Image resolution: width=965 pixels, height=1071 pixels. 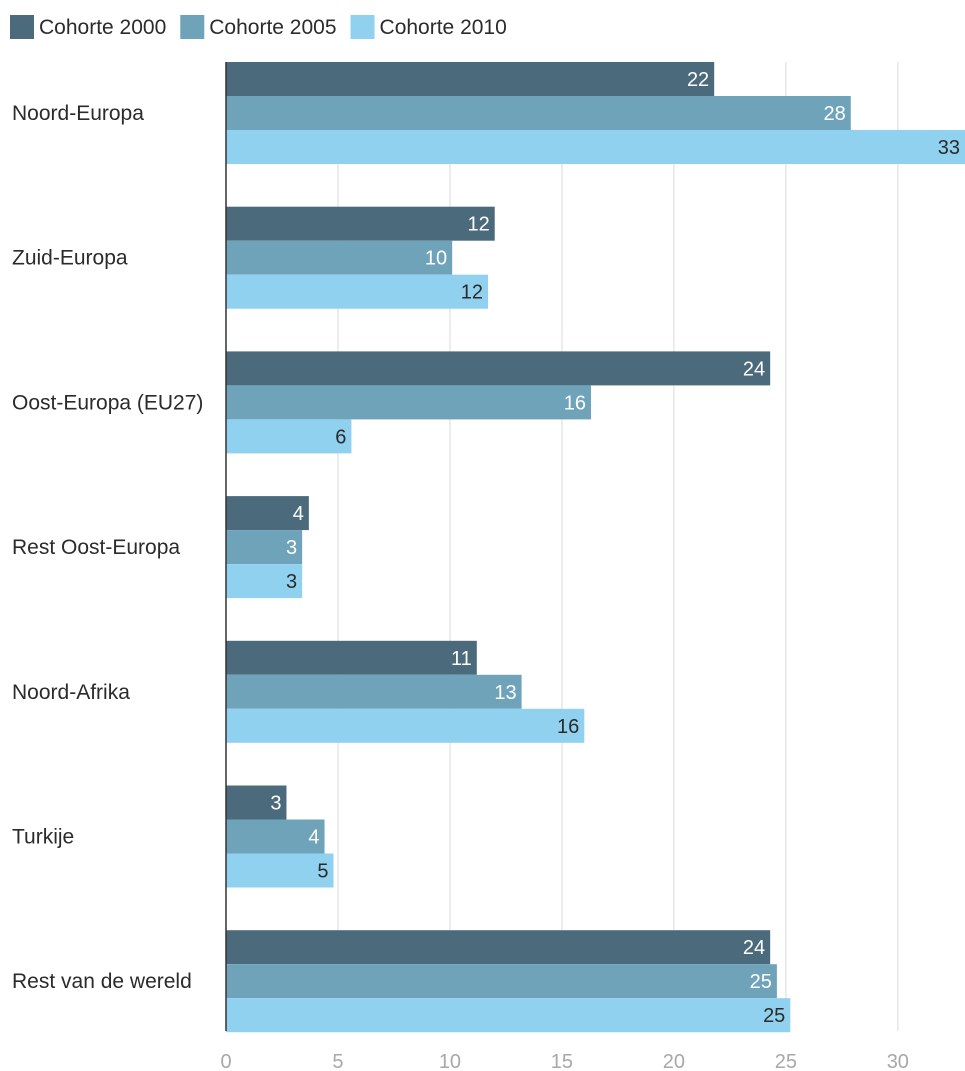 What do you see at coordinates (337, 1061) in the screenshot?
I see `x-tick-label: 5` at bounding box center [337, 1061].